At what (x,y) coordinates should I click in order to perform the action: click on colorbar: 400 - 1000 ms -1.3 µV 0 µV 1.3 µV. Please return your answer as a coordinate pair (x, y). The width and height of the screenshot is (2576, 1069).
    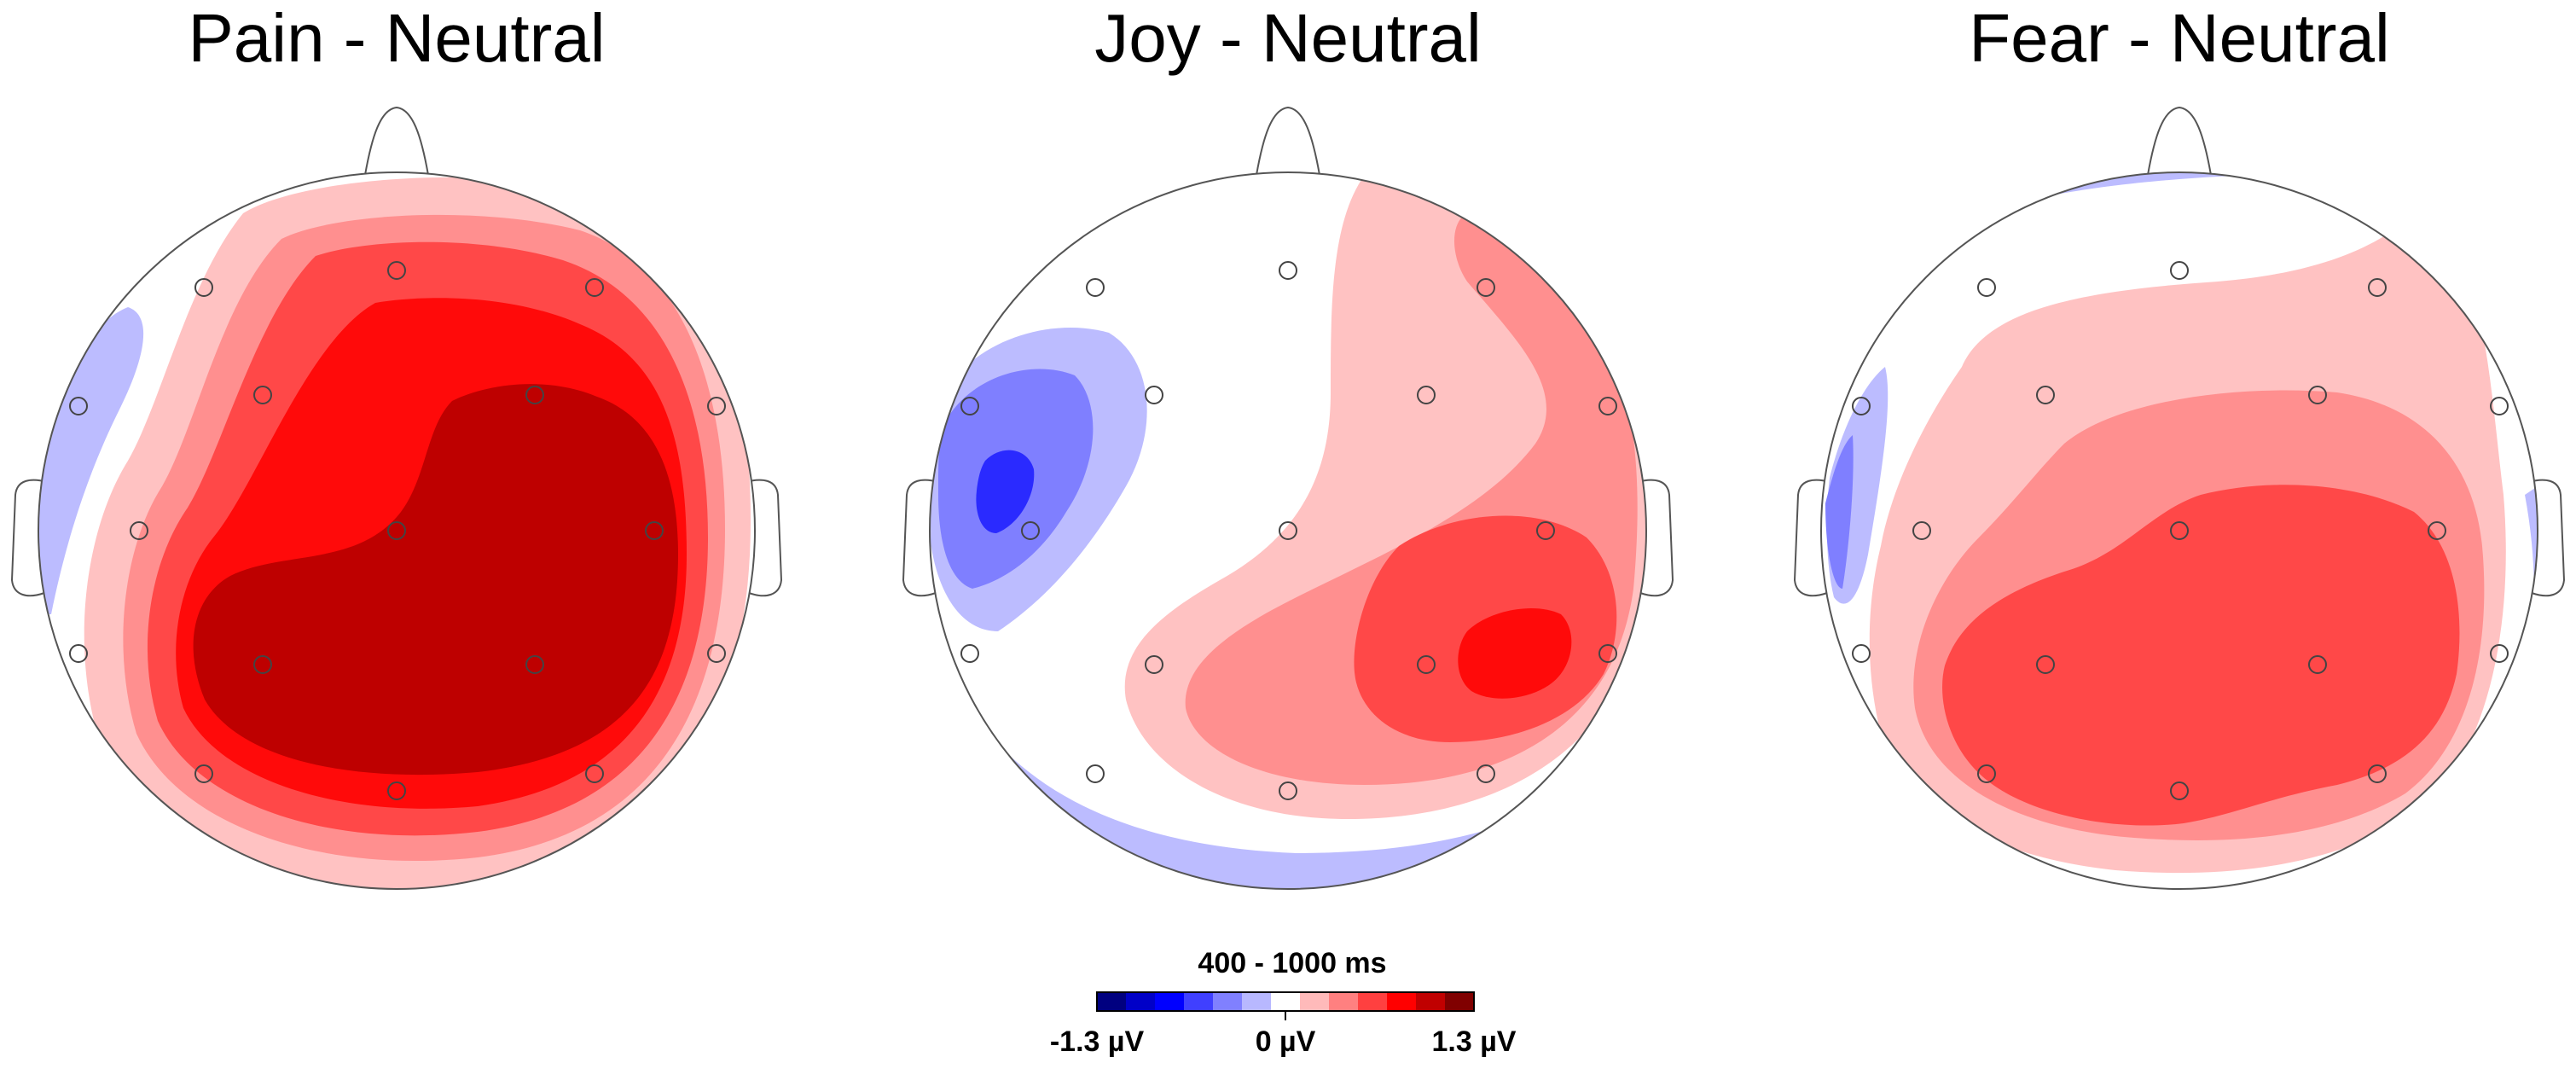
    Looking at the image, I should click on (1283, 1002).